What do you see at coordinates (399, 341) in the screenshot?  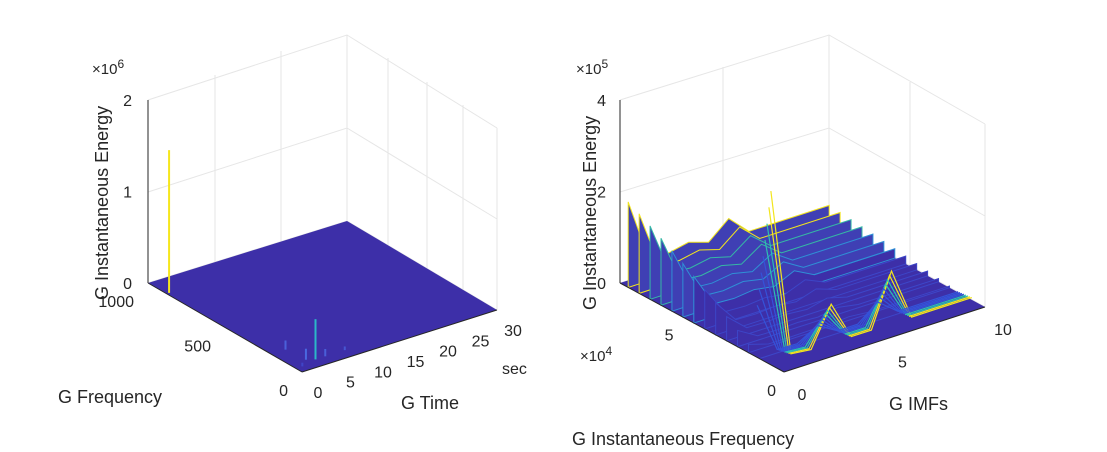 I see `time-axis-line` at bounding box center [399, 341].